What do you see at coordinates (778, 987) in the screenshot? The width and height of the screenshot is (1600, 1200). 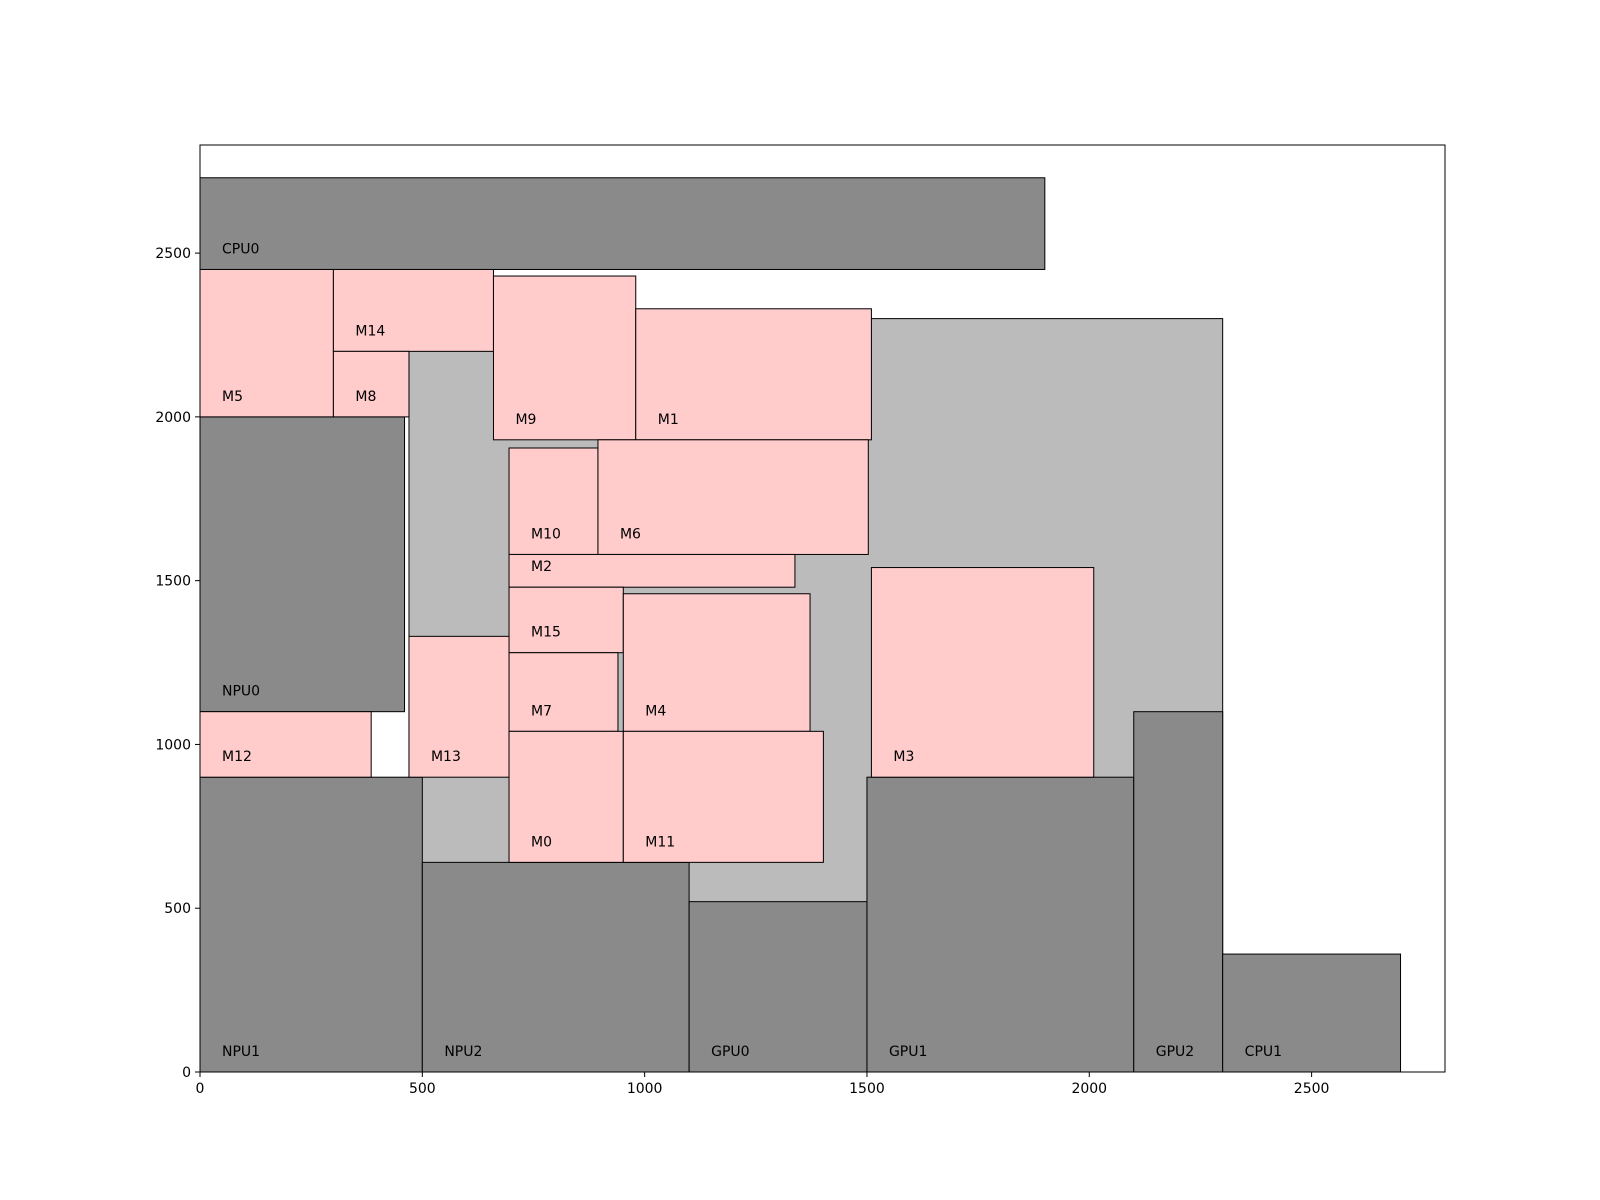 I see `processor-block-gpu0` at bounding box center [778, 987].